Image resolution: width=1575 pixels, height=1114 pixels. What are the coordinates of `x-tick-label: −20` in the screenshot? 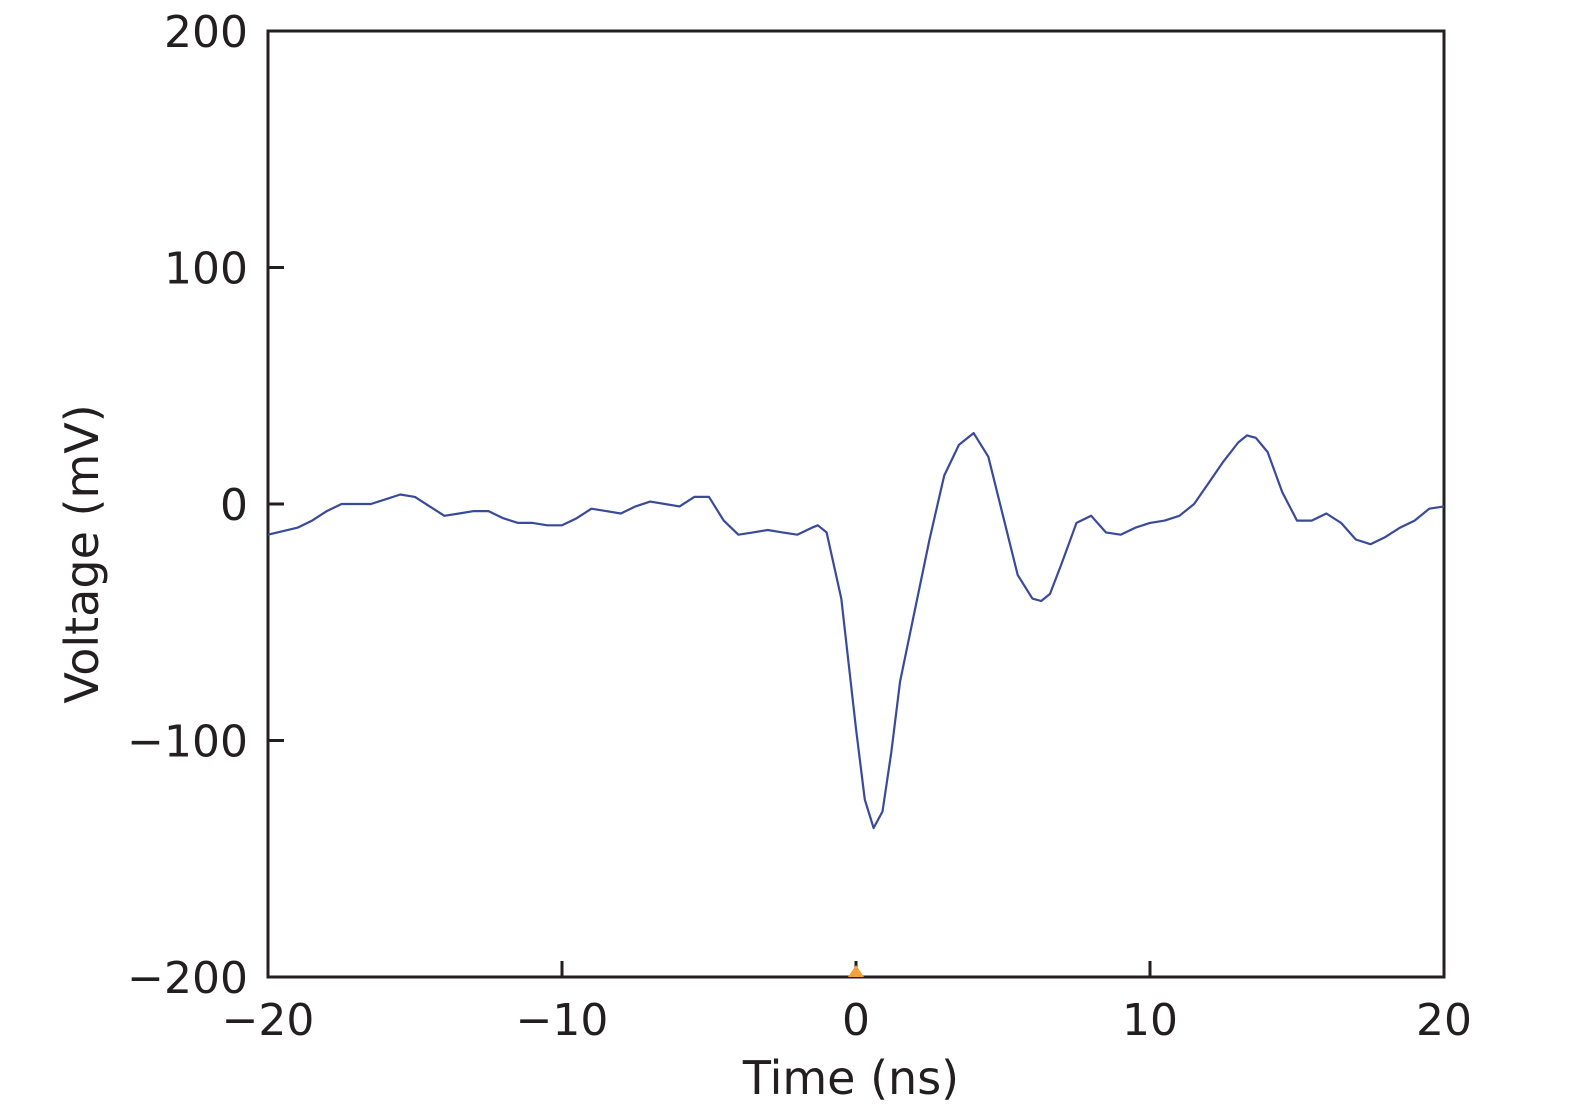 It's located at (268, 1020).